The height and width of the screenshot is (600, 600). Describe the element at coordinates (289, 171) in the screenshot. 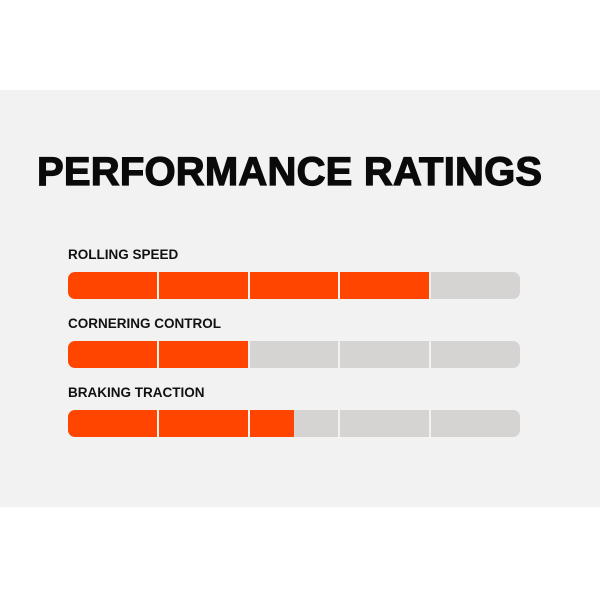

I see `page-title: PERFORMANCE RATINGS` at that location.